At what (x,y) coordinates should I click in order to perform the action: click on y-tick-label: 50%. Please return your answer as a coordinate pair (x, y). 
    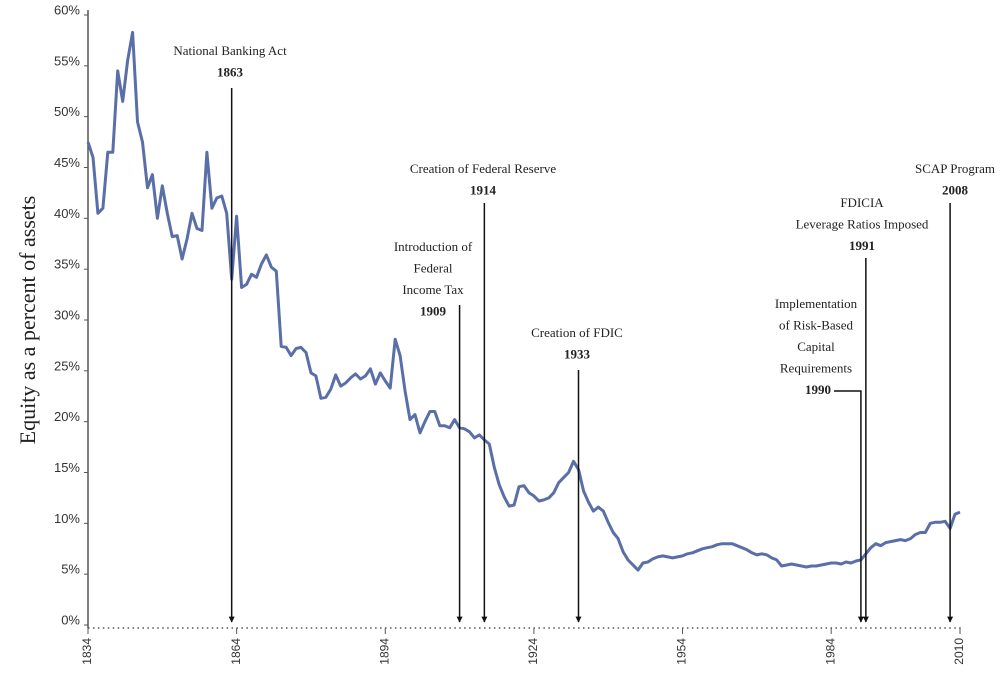
    Looking at the image, I should click on (67, 111).